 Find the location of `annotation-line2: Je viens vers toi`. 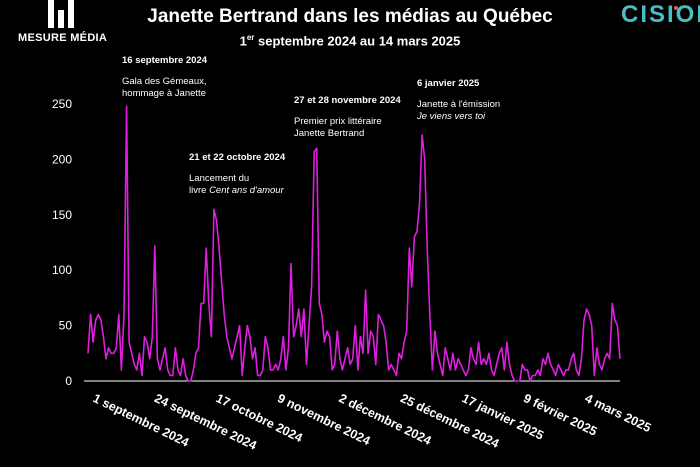

annotation-line2: Je viens vers toi is located at coordinates (458, 117).